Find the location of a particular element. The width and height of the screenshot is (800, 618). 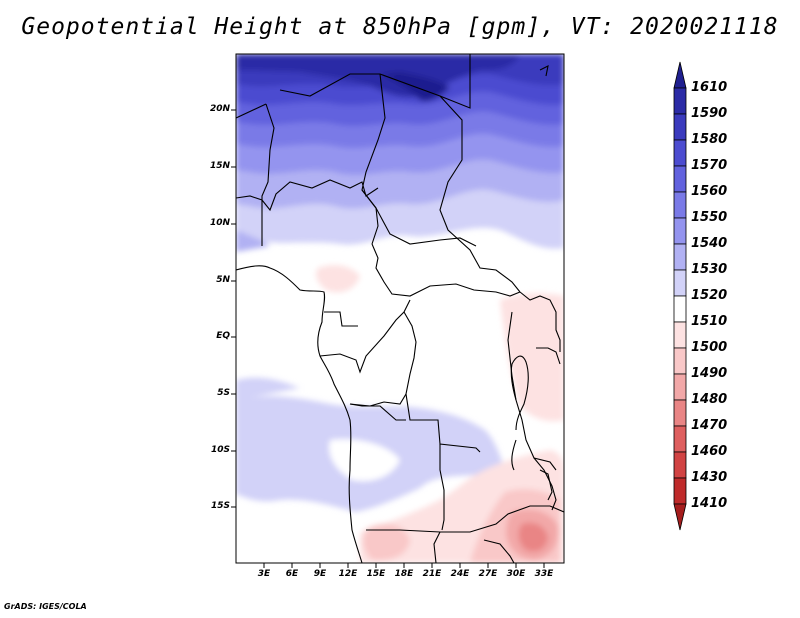

lat-label-15n: 15N is located at coordinates (219, 166).